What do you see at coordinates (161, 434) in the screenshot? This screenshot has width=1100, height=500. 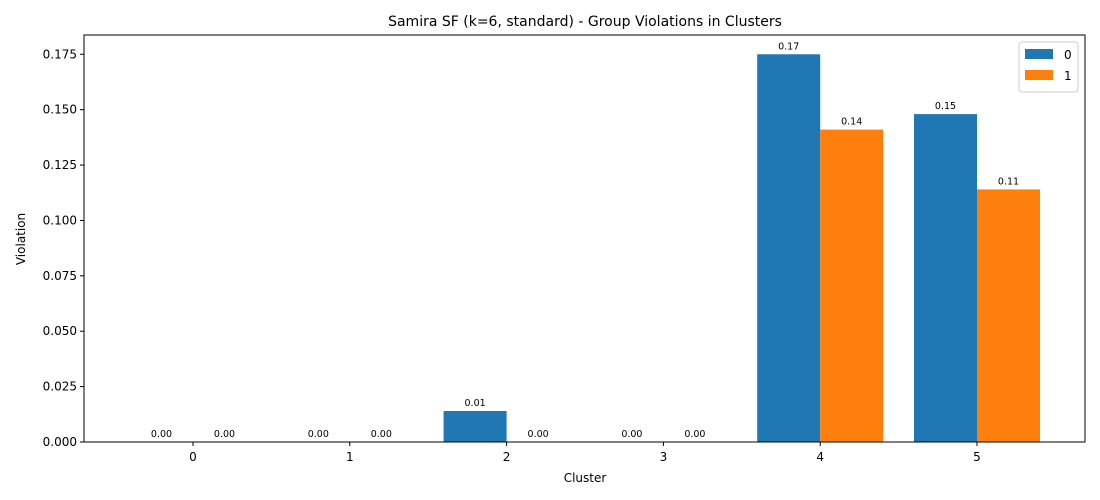 I see `bar-label-series-0-cluster-0: 0.00` at bounding box center [161, 434].